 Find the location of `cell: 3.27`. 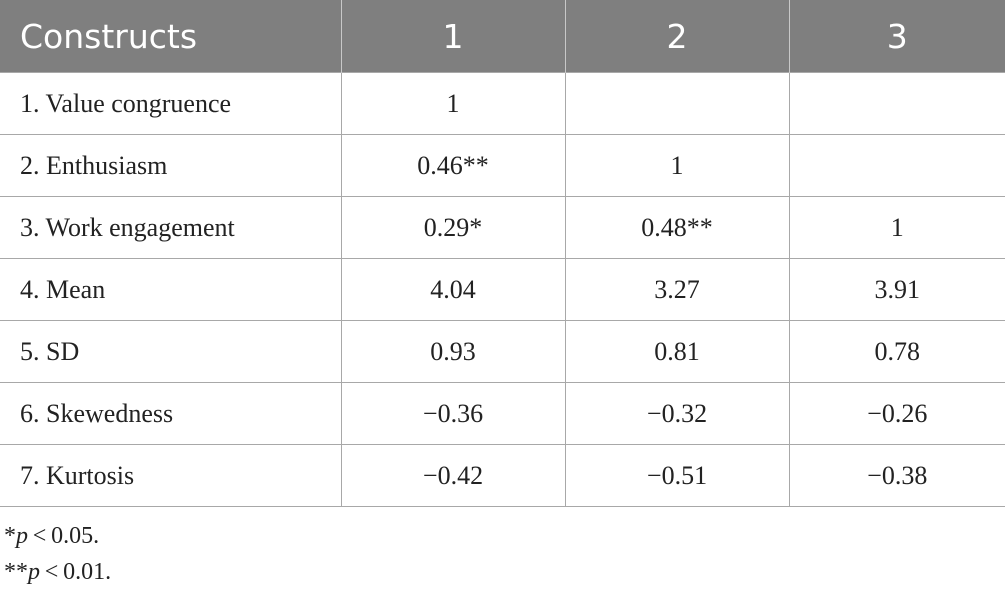

cell: 3.27 is located at coordinates (677, 289).